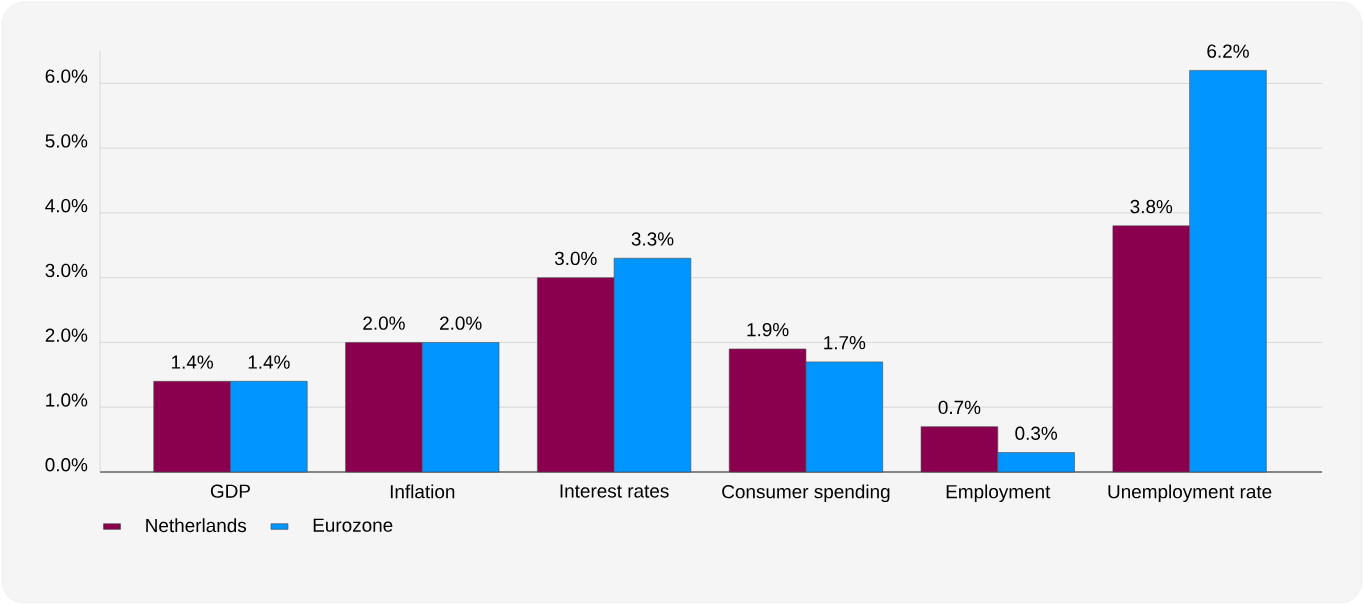 The image size is (1364, 605). I want to click on data-label: 3.0%, so click(575, 258).